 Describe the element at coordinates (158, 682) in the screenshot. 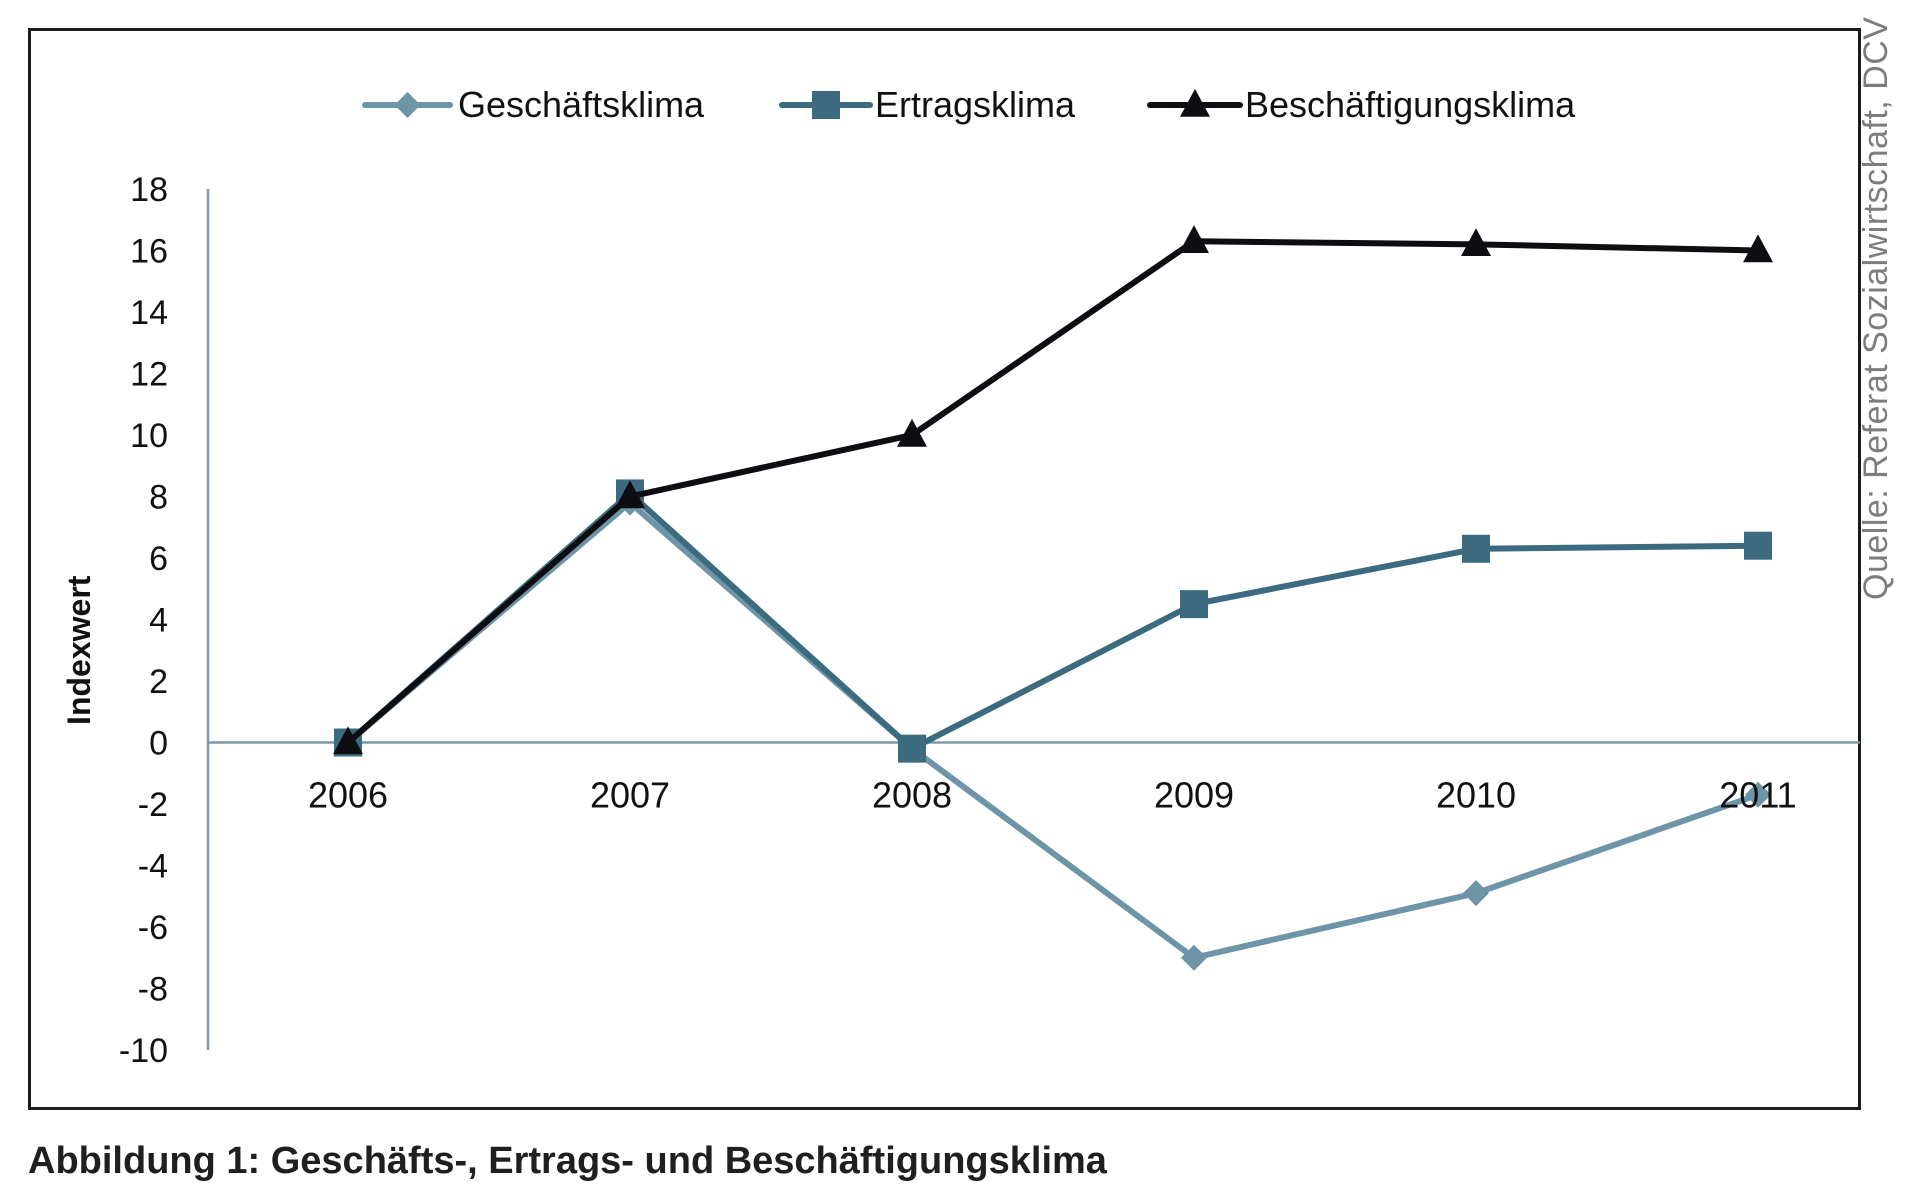

I see `y-tick-label: 2` at that location.